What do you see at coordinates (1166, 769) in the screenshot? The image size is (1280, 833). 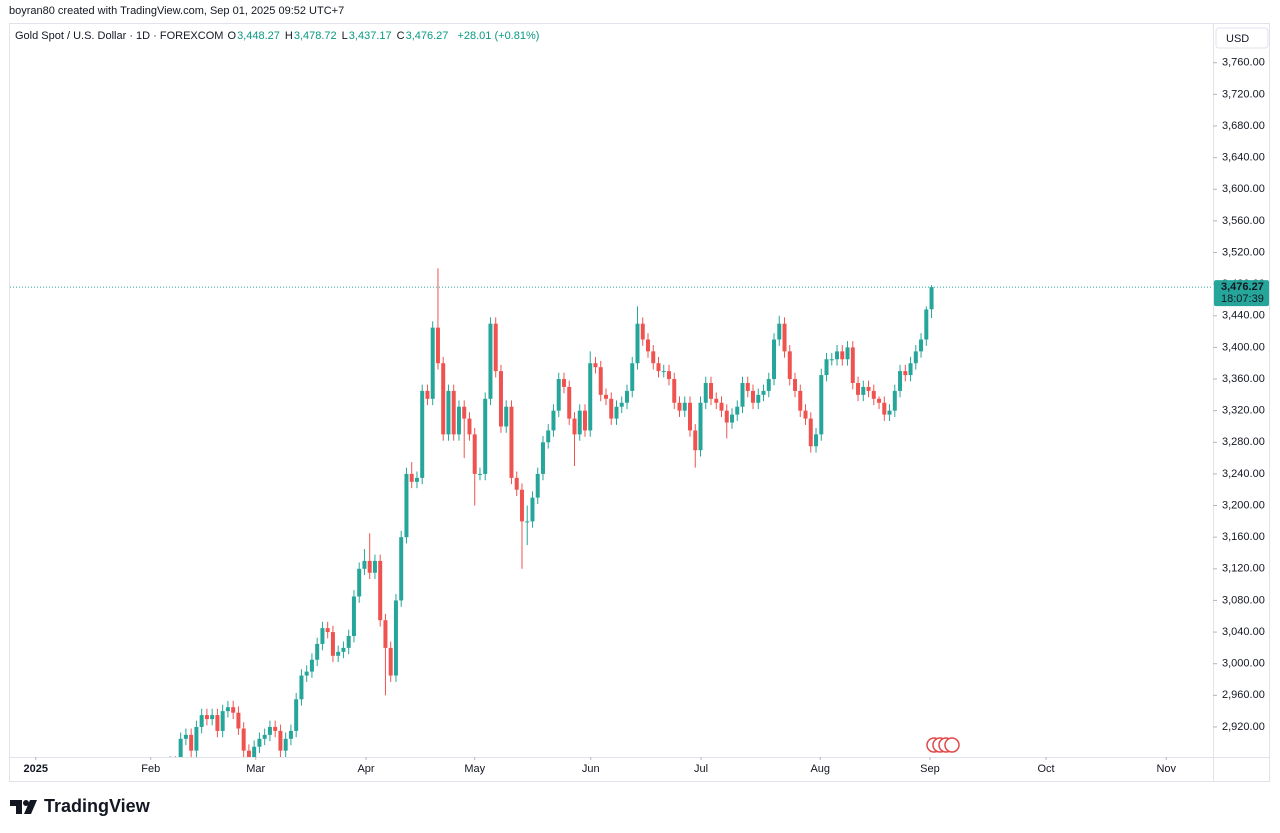 I see `x-tick-label: Nov` at bounding box center [1166, 769].